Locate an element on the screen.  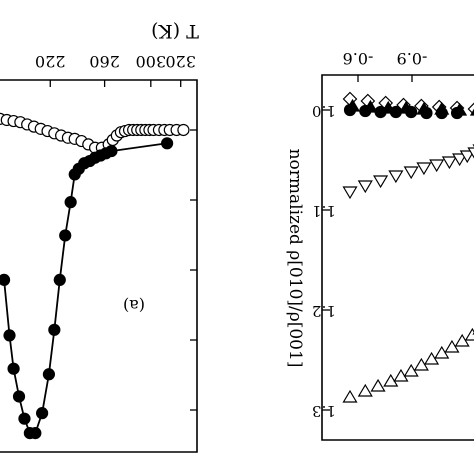
x-tick-label: -0.9 is located at coordinates (412, 58).